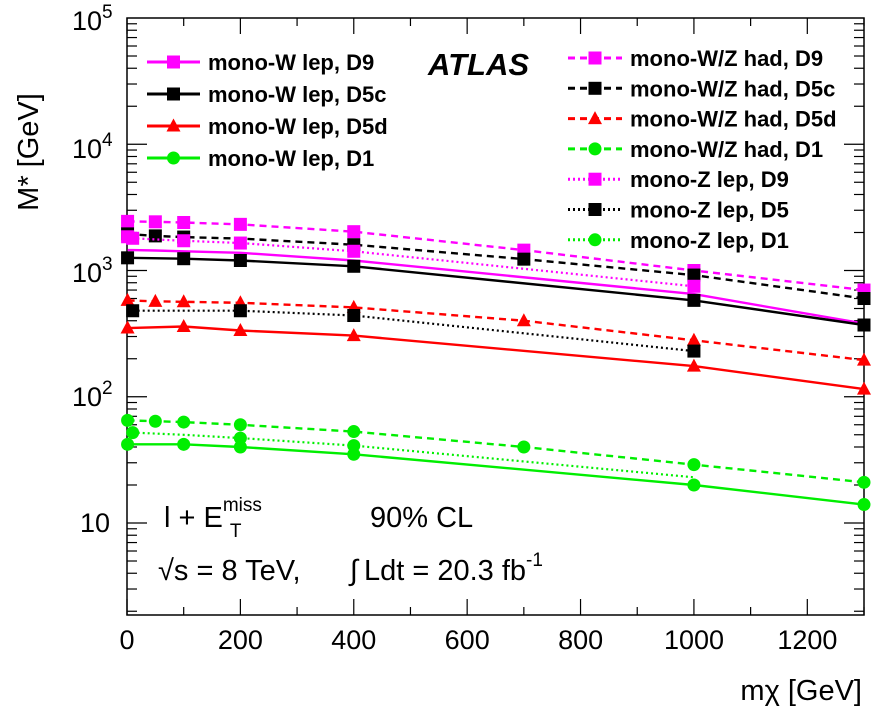 The height and width of the screenshot is (714, 876). I want to click on y-tick-label: 10³, so click(92, 271).